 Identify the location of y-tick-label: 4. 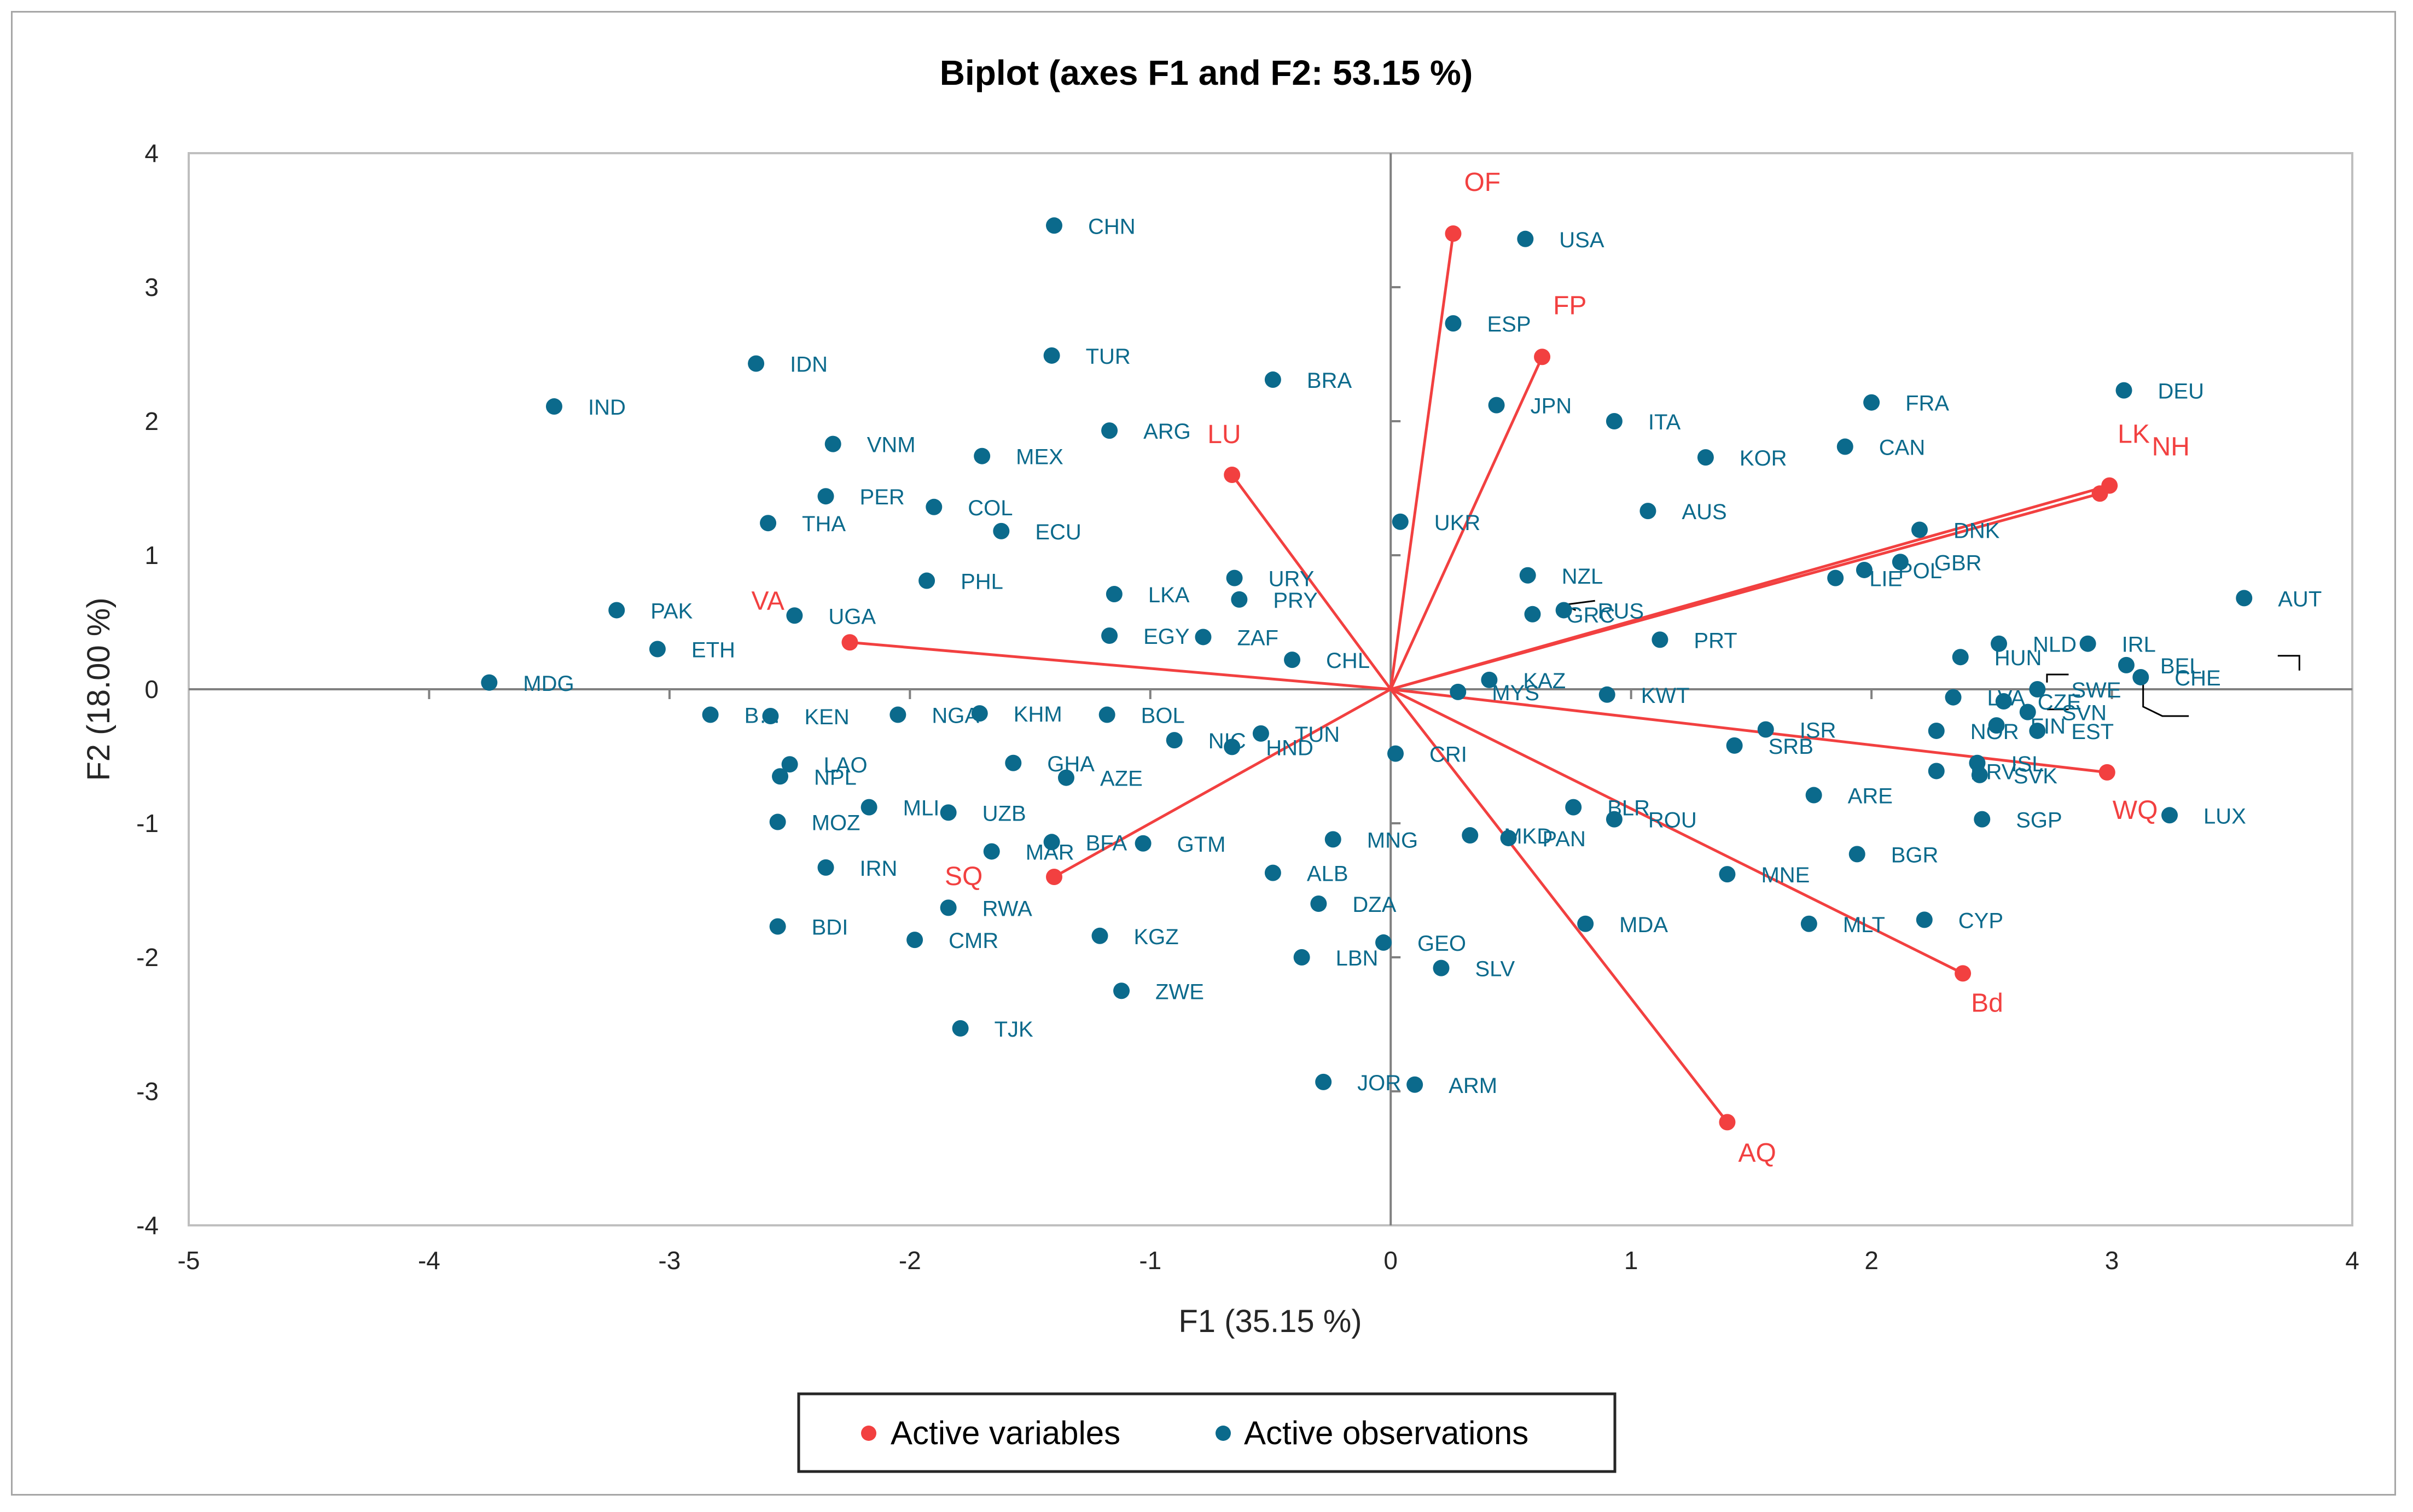
(151, 153).